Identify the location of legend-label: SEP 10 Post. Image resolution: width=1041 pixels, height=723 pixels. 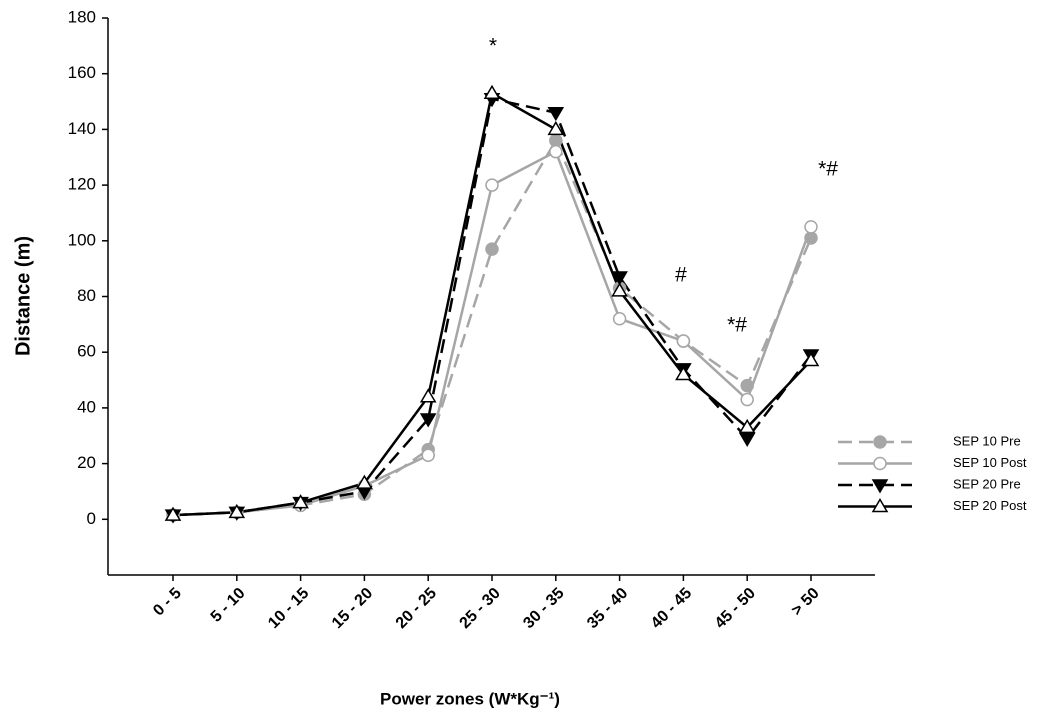
(990, 462).